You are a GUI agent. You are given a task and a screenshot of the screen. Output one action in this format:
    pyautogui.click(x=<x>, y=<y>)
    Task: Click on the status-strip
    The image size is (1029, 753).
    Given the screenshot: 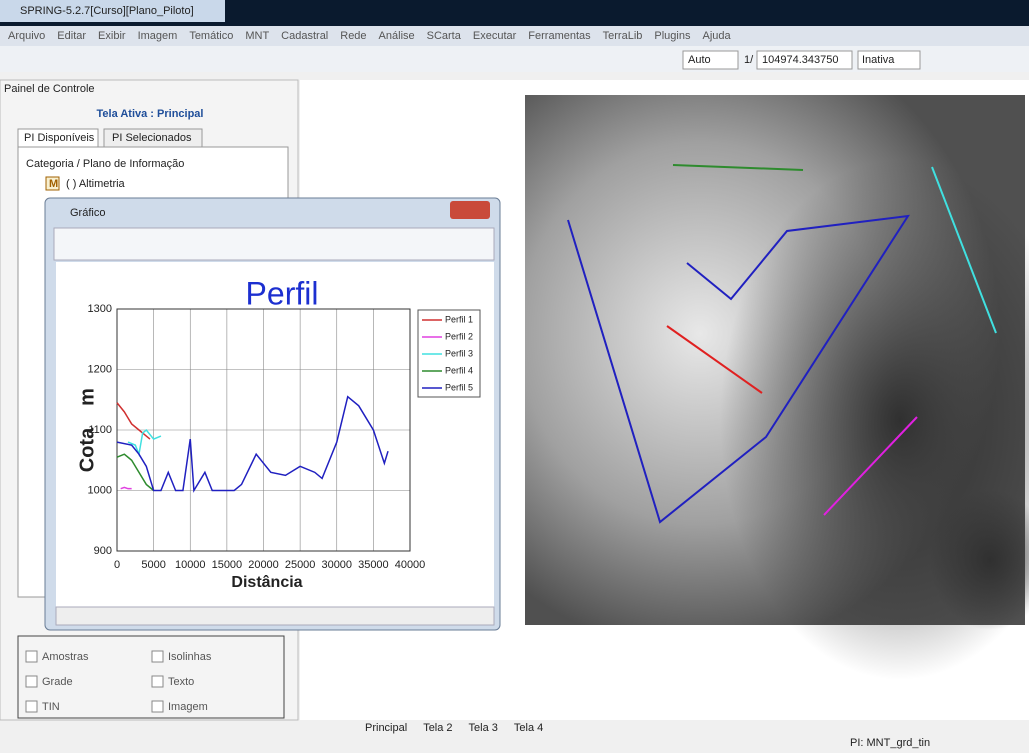 What is the action you would take?
    pyautogui.click(x=275, y=616)
    